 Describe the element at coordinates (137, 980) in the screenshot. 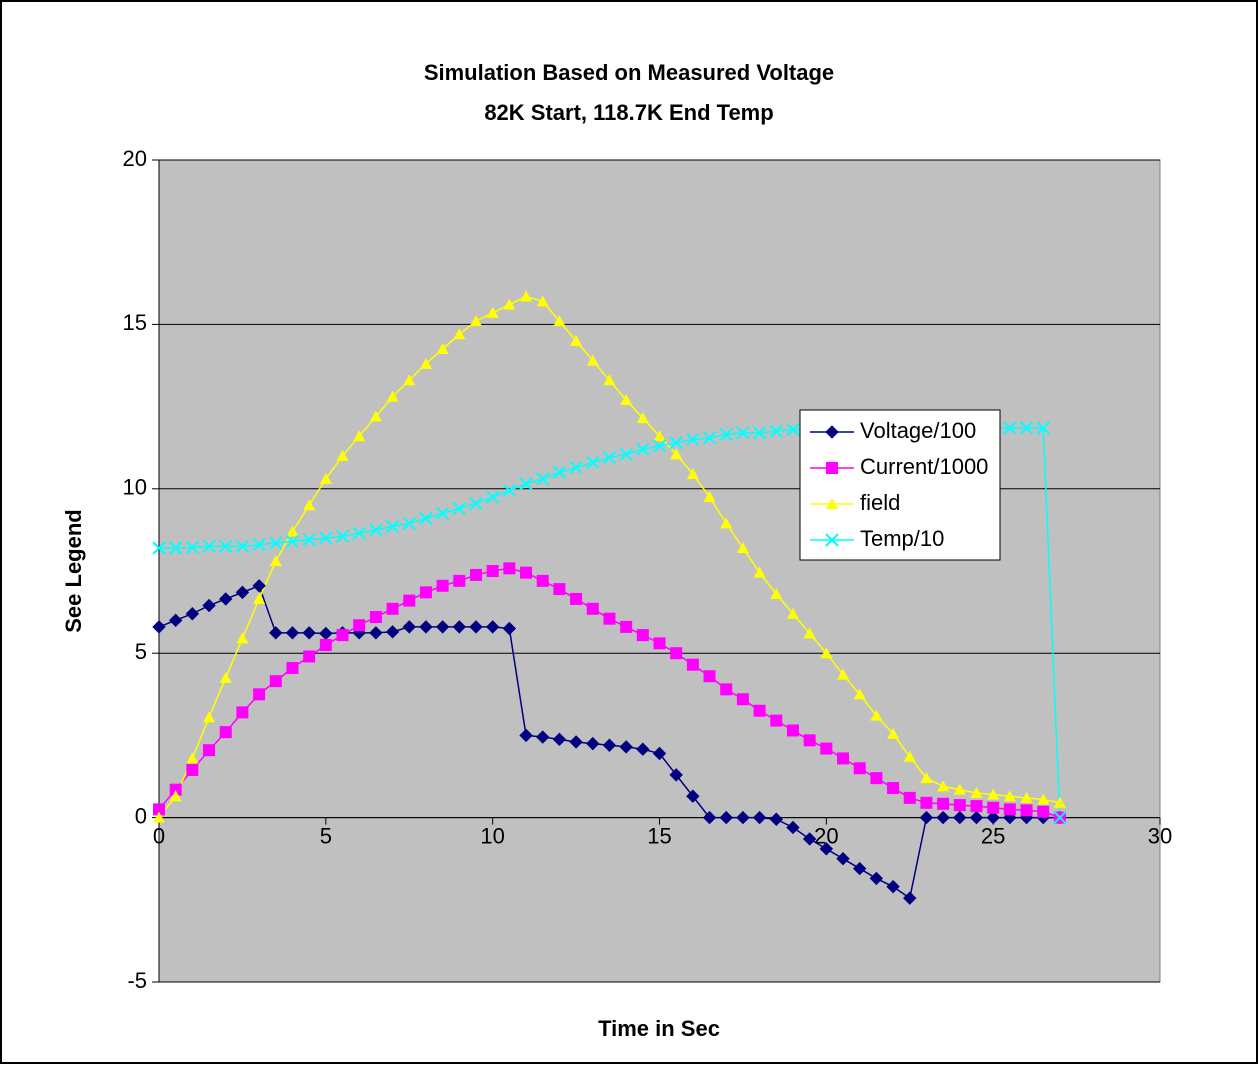

I see `y-tick-label: -5` at that location.